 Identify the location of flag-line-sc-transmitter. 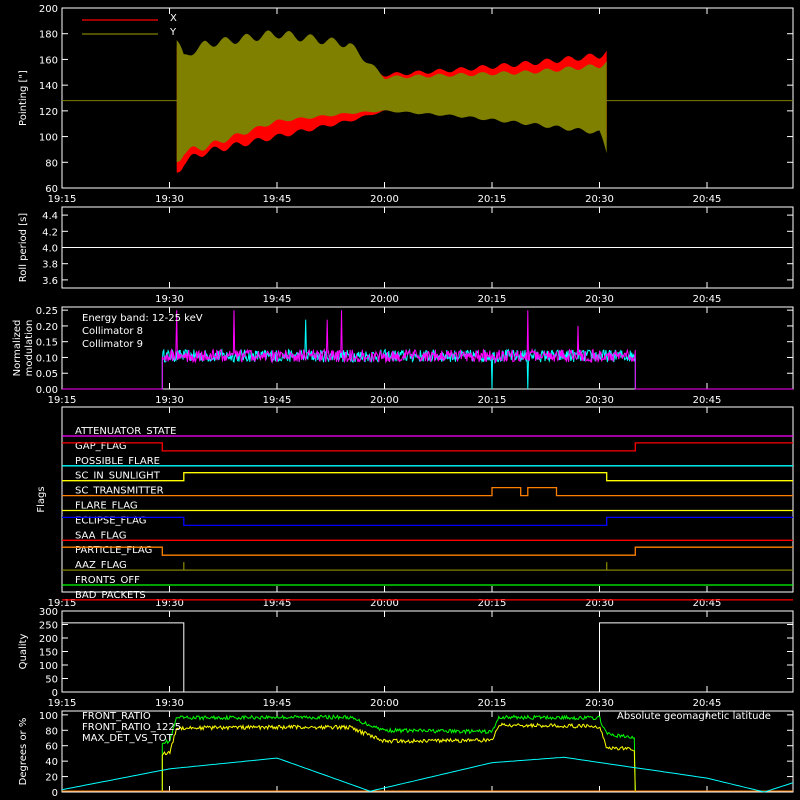
(427, 491).